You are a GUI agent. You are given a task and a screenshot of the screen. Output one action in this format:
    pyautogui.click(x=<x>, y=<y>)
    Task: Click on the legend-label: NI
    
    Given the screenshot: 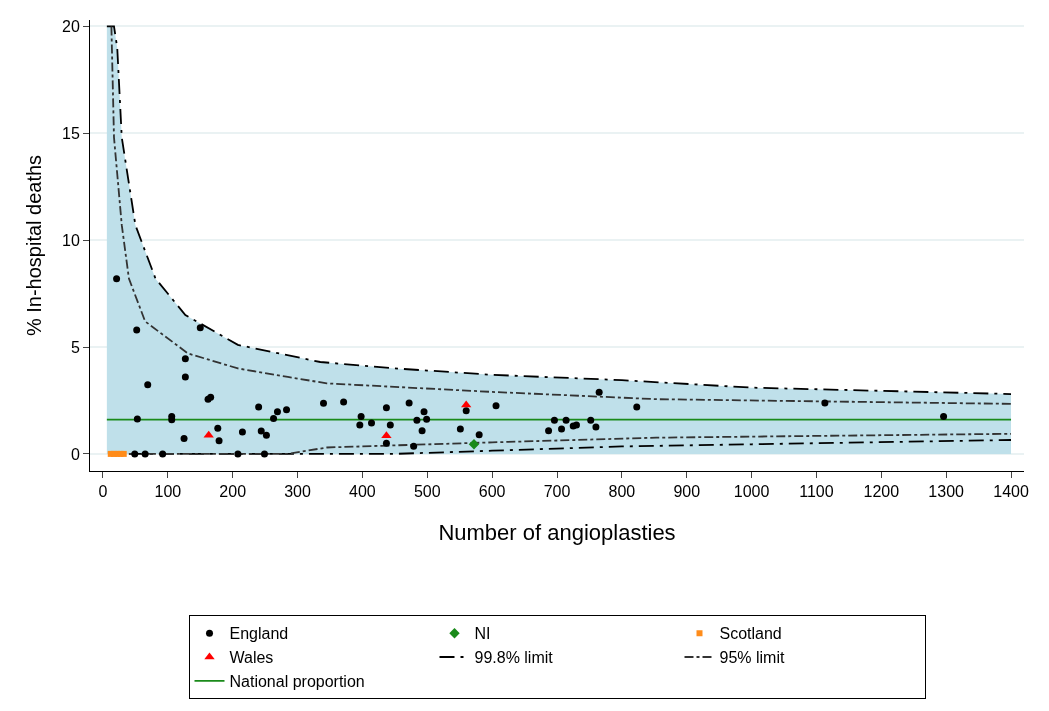 What is the action you would take?
    pyautogui.click(x=482, y=634)
    